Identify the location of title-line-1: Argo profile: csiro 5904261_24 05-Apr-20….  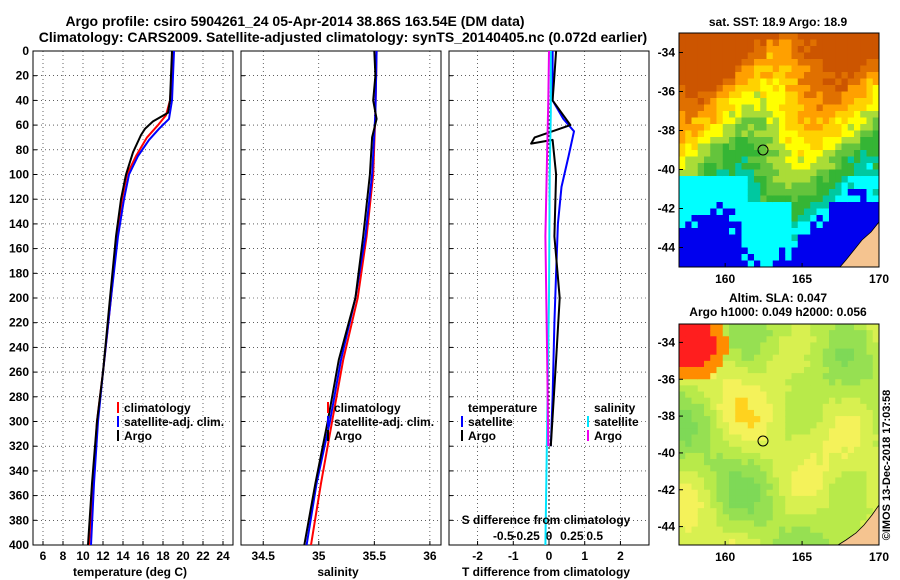
(294, 21).